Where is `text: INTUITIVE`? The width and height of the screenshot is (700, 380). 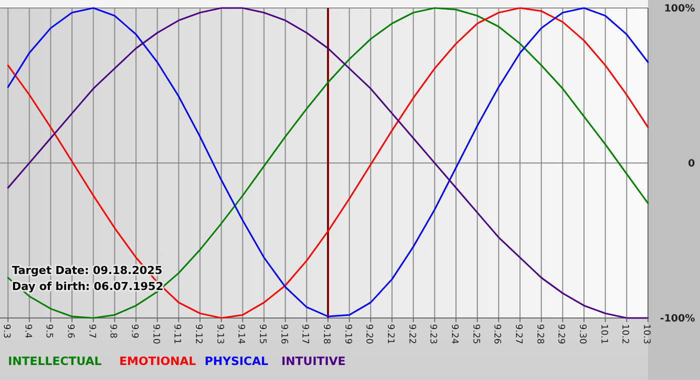
text: INTUITIVE is located at coordinates (313, 361).